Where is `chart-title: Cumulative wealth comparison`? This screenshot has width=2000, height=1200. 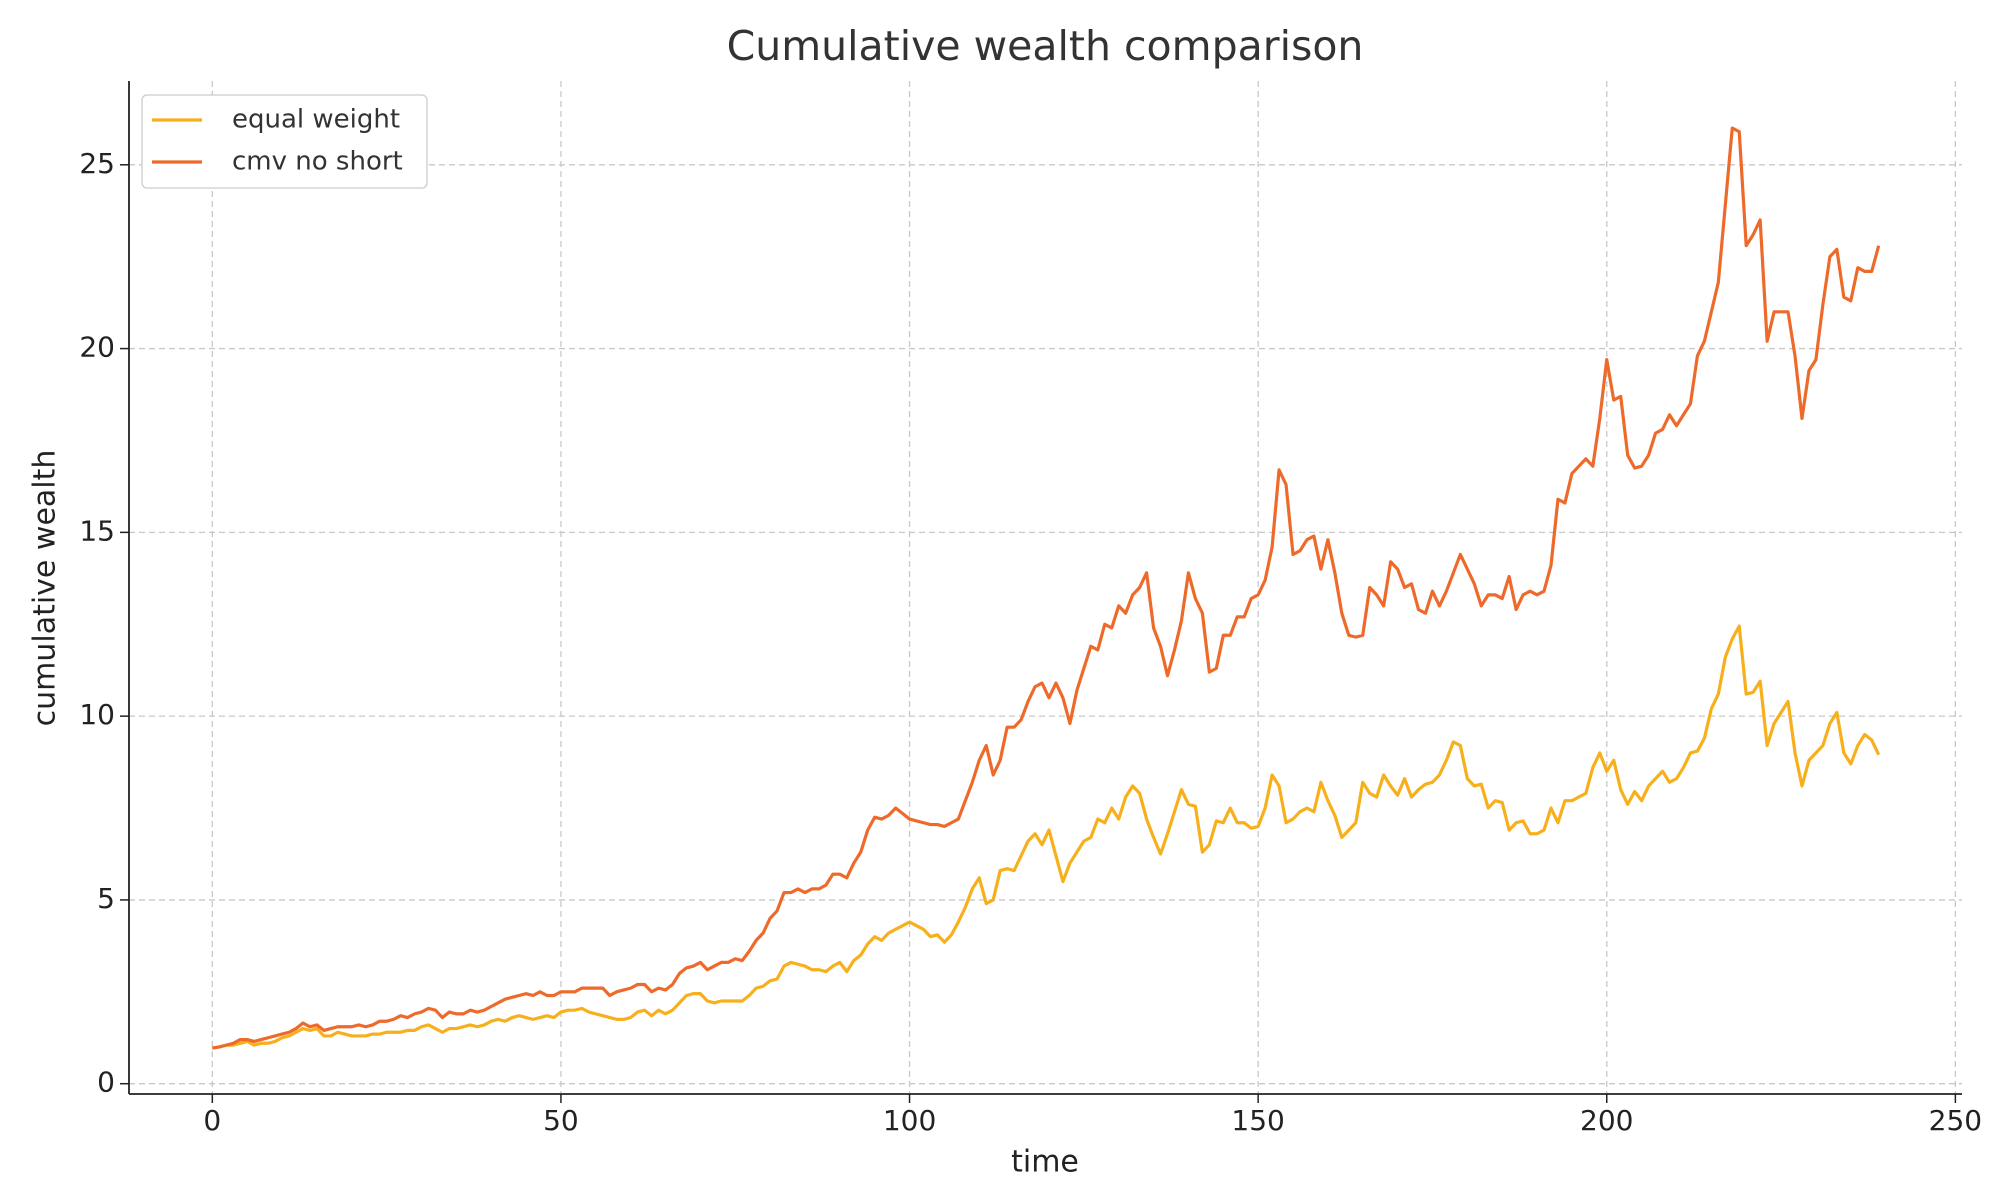 chart-title: Cumulative wealth comparison is located at coordinates (1045, 46).